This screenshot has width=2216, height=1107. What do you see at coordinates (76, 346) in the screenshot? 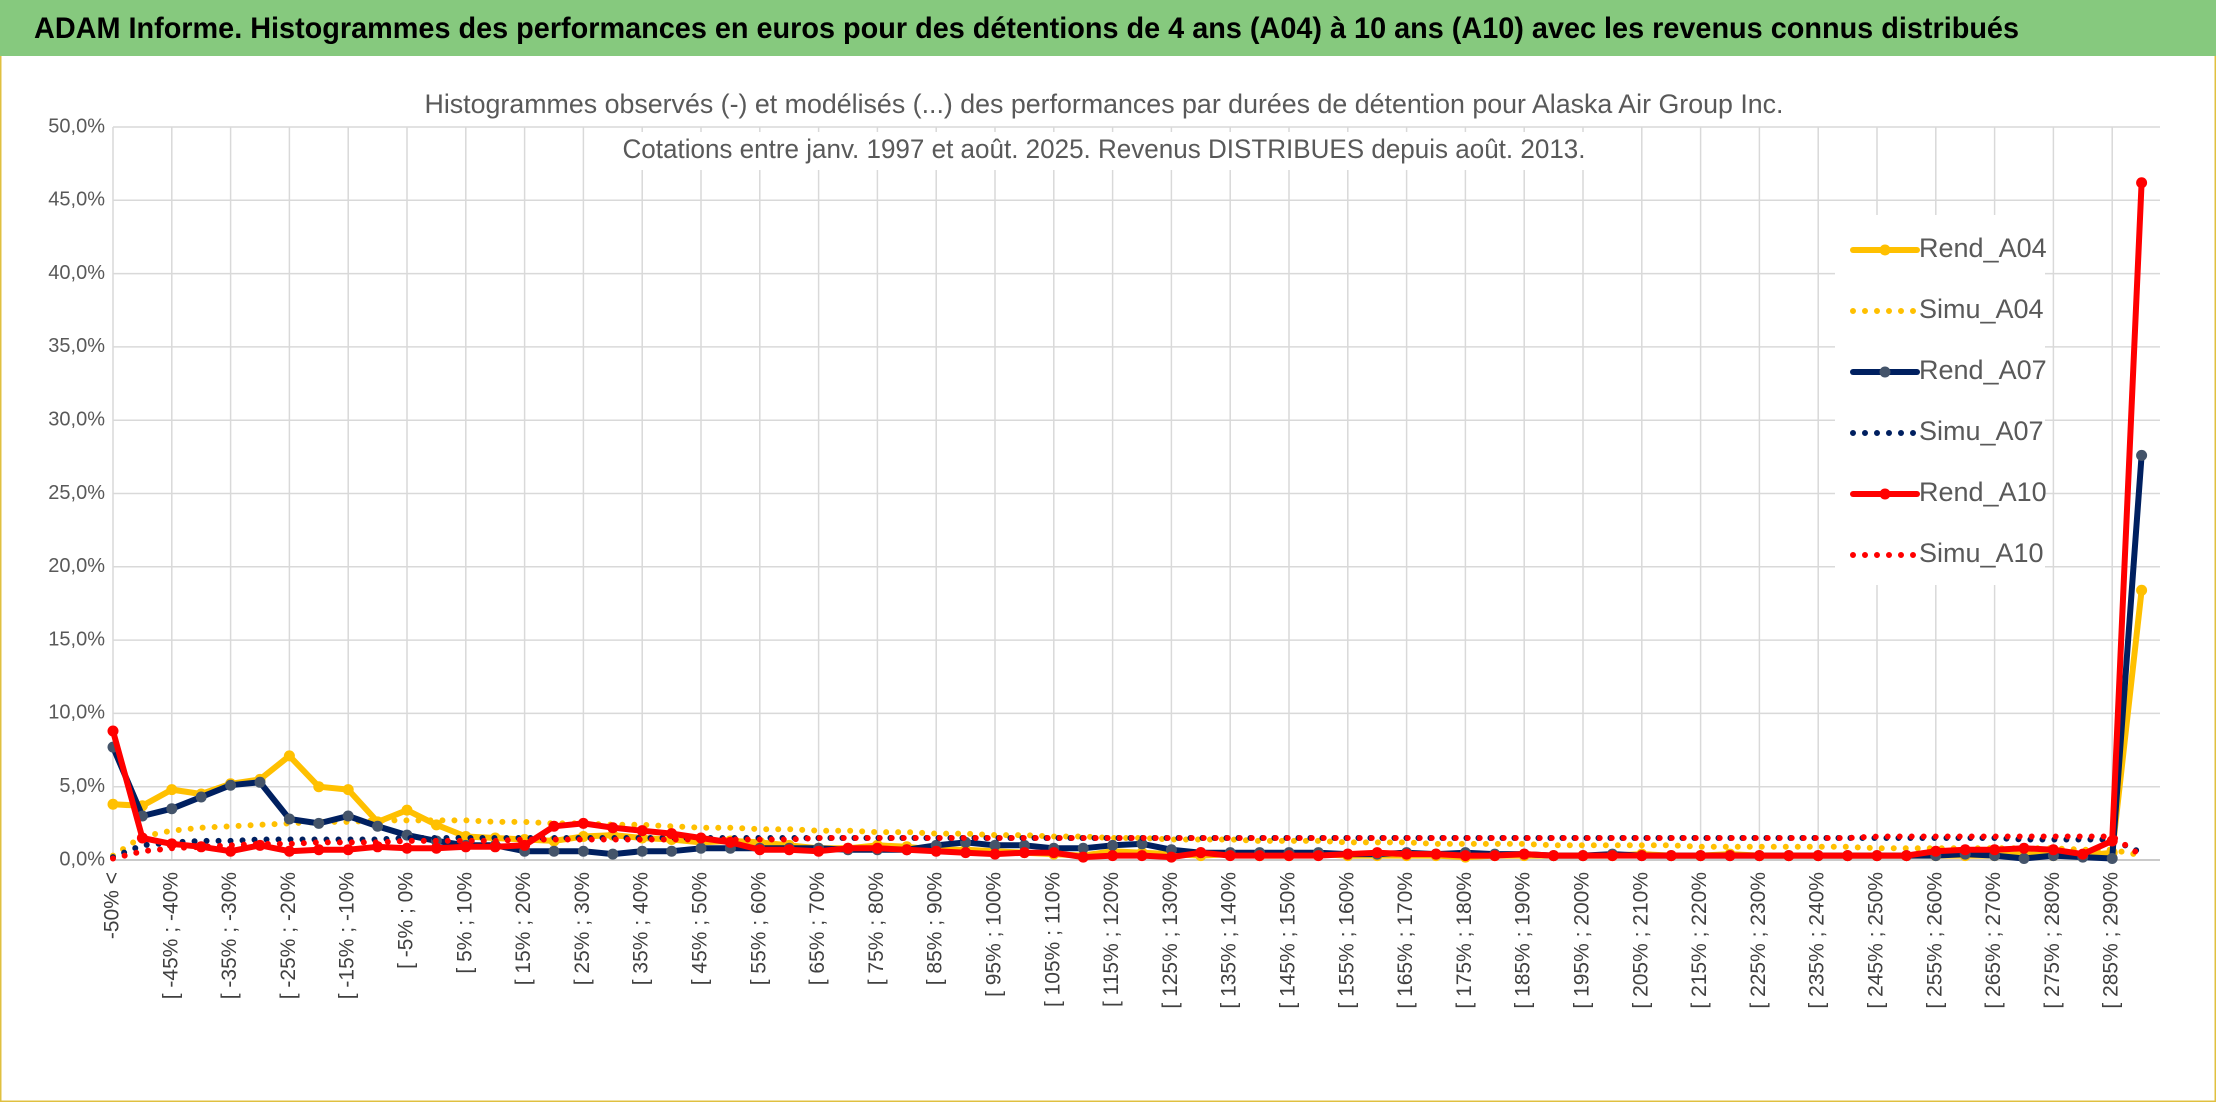
I see `y-tick-label: 35,0%` at bounding box center [76, 346].